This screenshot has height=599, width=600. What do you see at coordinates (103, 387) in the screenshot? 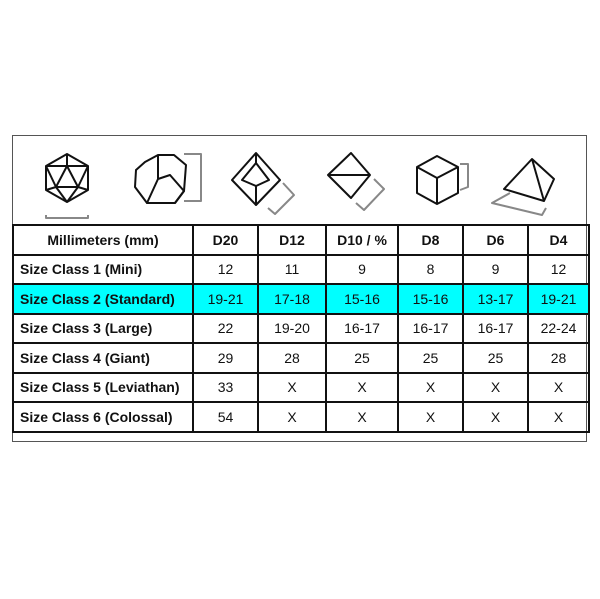
I see `row-label: Size Class 5 (Leviathan)` at bounding box center [103, 387].